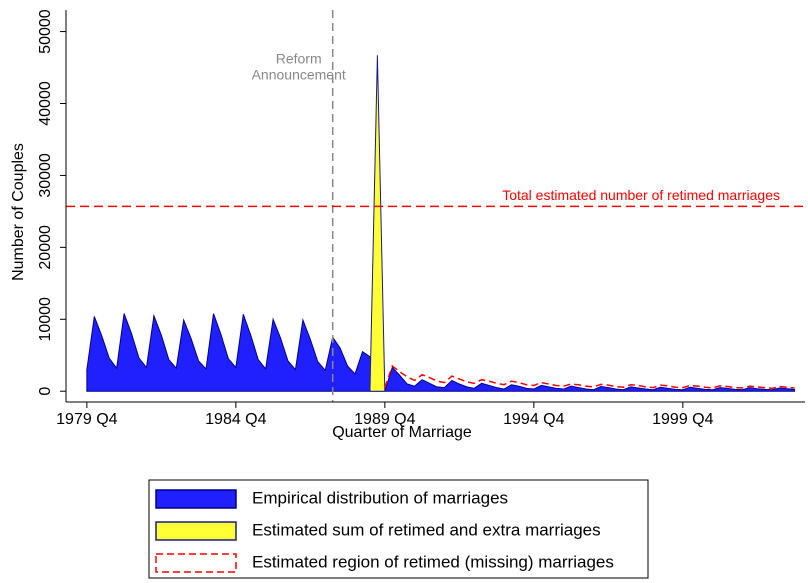 Image resolution: width=808 pixels, height=583 pixels. What do you see at coordinates (299, 59) in the screenshot?
I see `reform-label: Reform` at bounding box center [299, 59].